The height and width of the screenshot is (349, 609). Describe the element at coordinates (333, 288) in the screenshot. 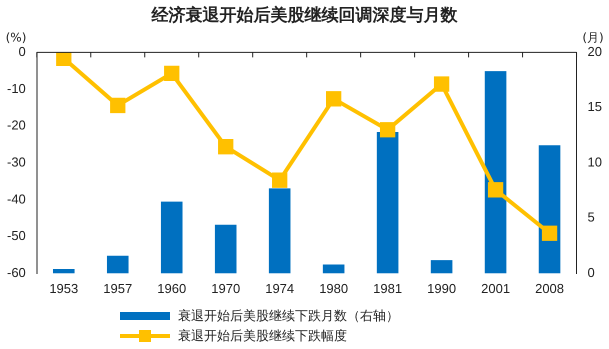

I see `x-tick-label: 1980` at that location.